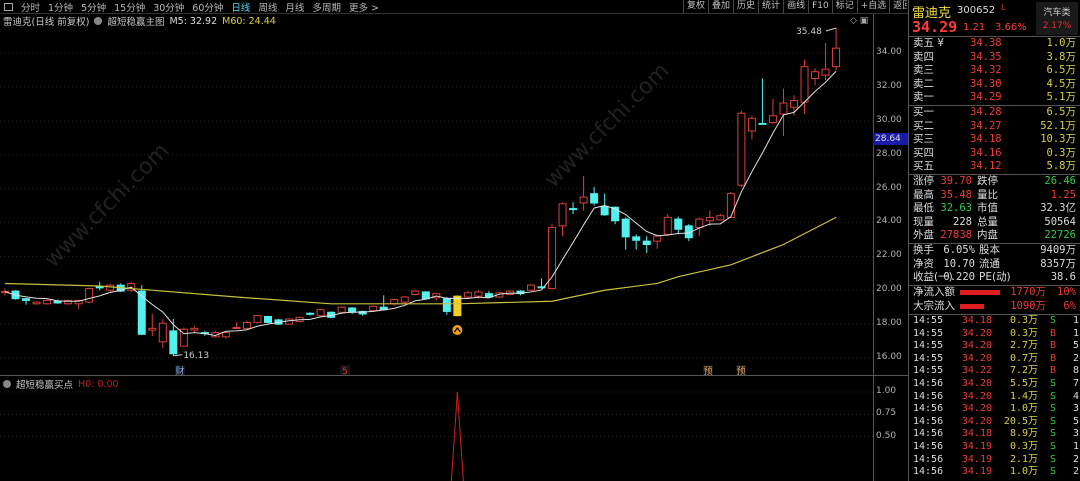 Image resolution: width=1080 pixels, height=481 pixels. I want to click on period-tab: 30分钟, so click(169, 8).